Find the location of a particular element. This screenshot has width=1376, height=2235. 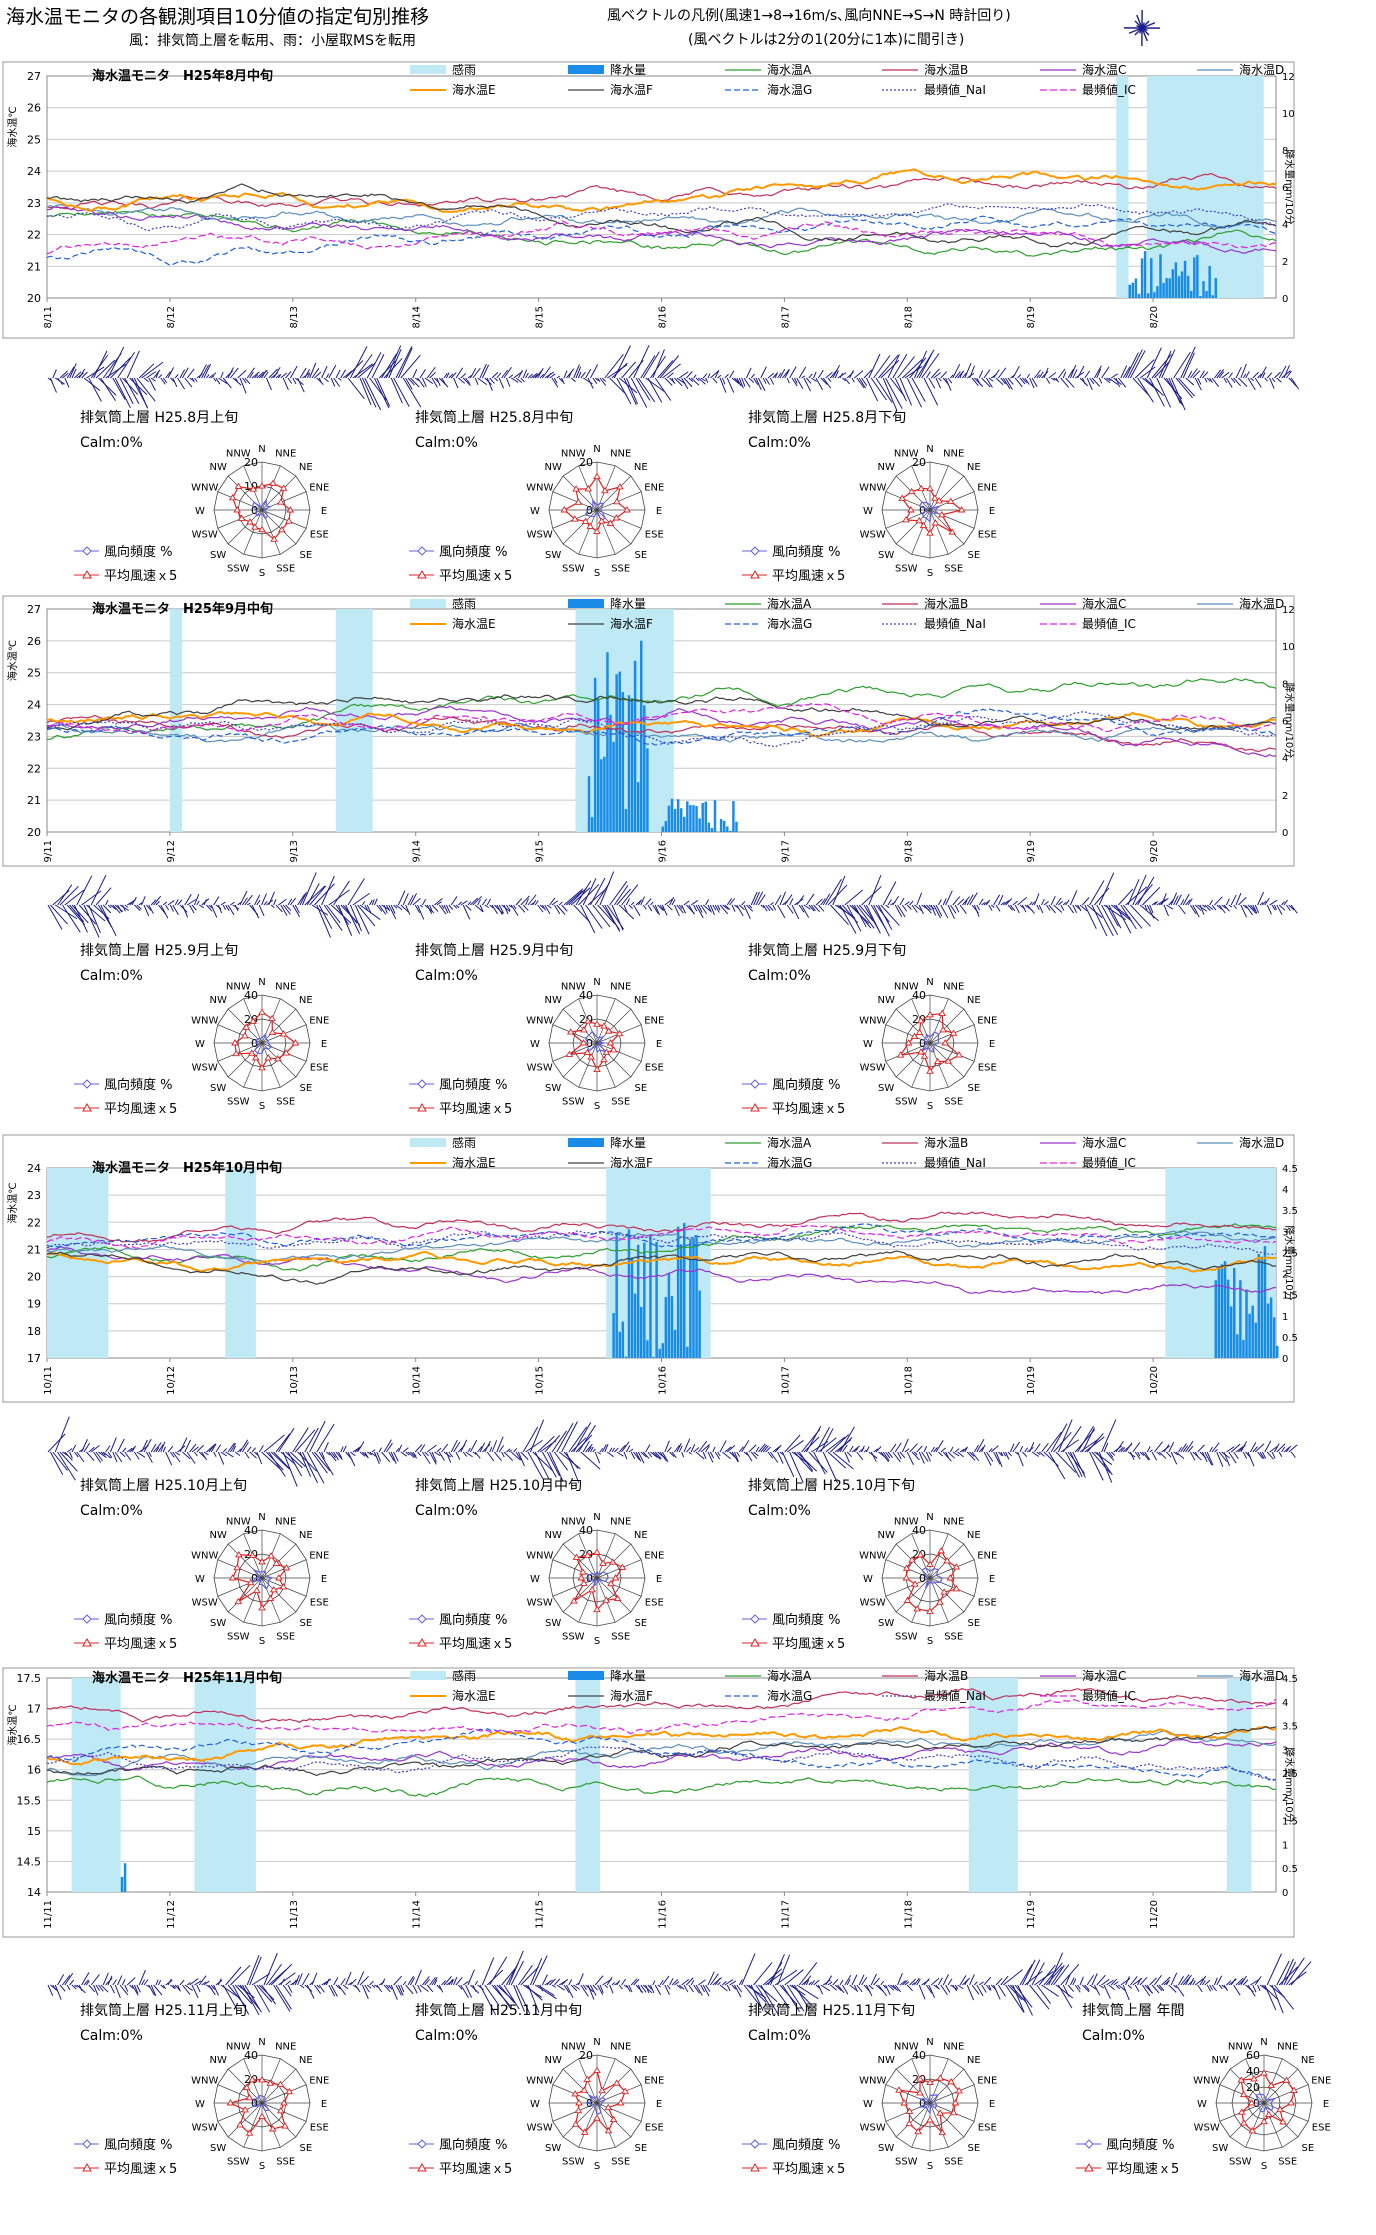

wind-rose-direction-label: ENE is located at coordinates (654, 487).